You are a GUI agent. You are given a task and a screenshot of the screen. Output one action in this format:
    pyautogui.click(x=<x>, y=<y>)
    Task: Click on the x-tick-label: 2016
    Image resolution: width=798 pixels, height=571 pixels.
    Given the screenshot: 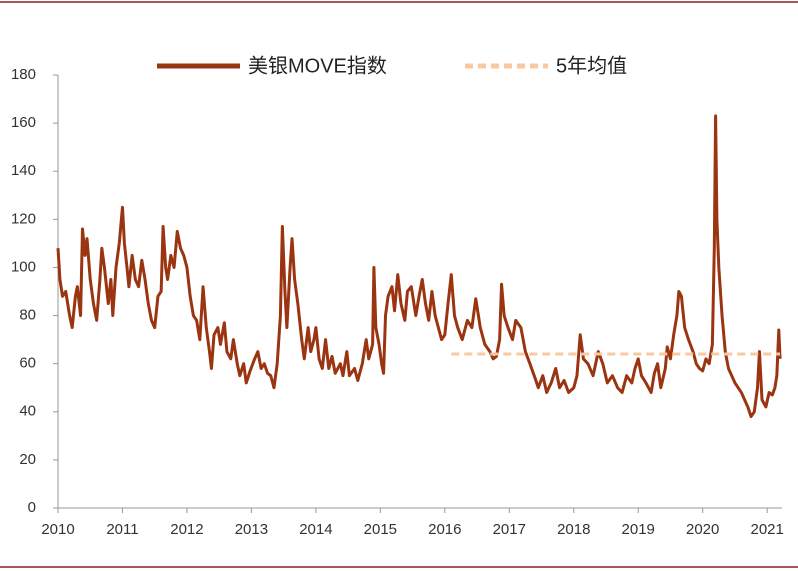 What is the action you would take?
    pyautogui.click(x=444, y=529)
    